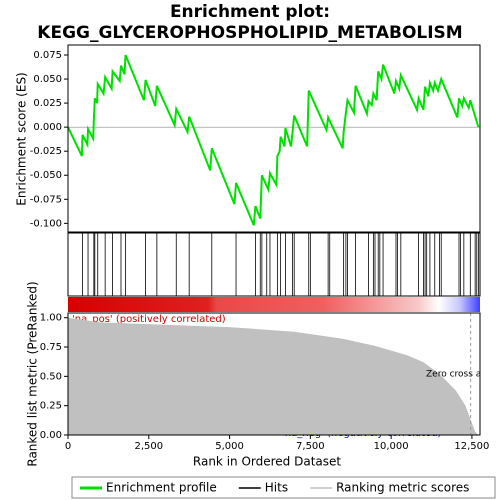 Image resolution: width=500 pixels, height=500 pixels. I want to click on y-tick-label: 1.00, so click(51, 318).